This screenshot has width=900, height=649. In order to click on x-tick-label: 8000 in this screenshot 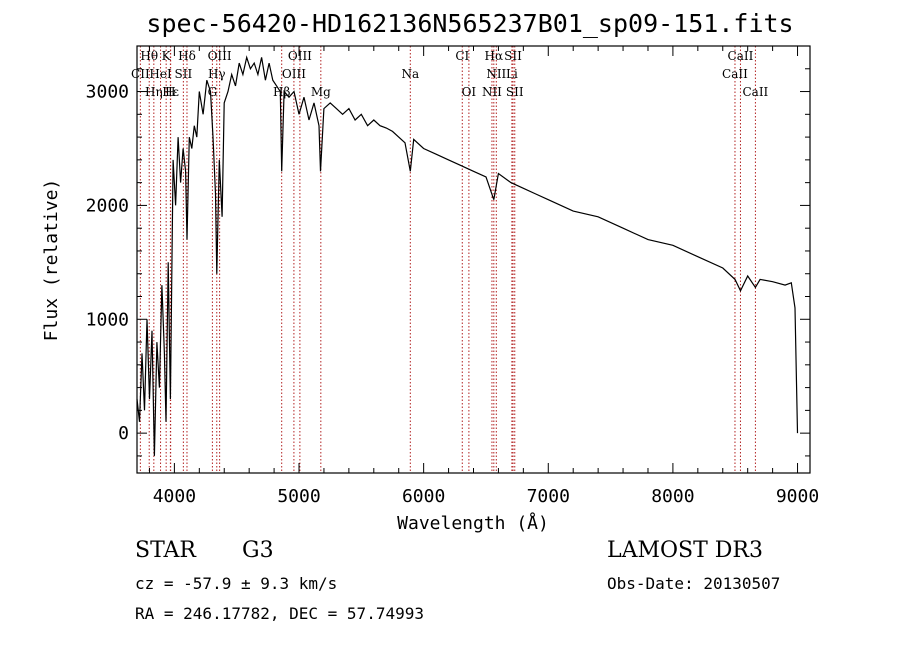, I will do `click(672, 496)`.